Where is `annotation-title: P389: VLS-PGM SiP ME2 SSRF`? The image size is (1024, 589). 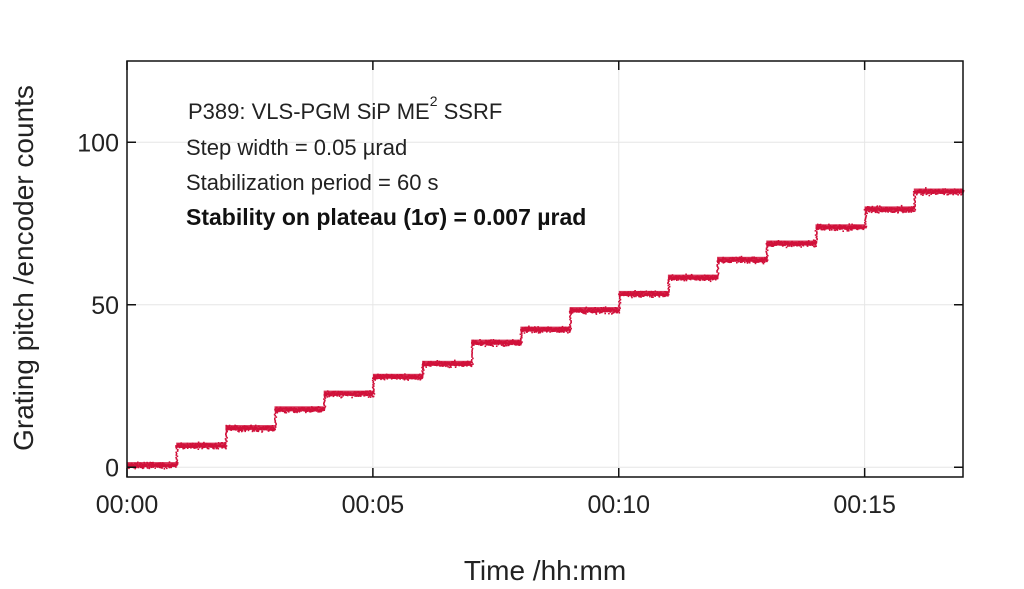 annotation-title: P389: VLS-PGM SiP ME2 SSRF is located at coordinates (345, 108).